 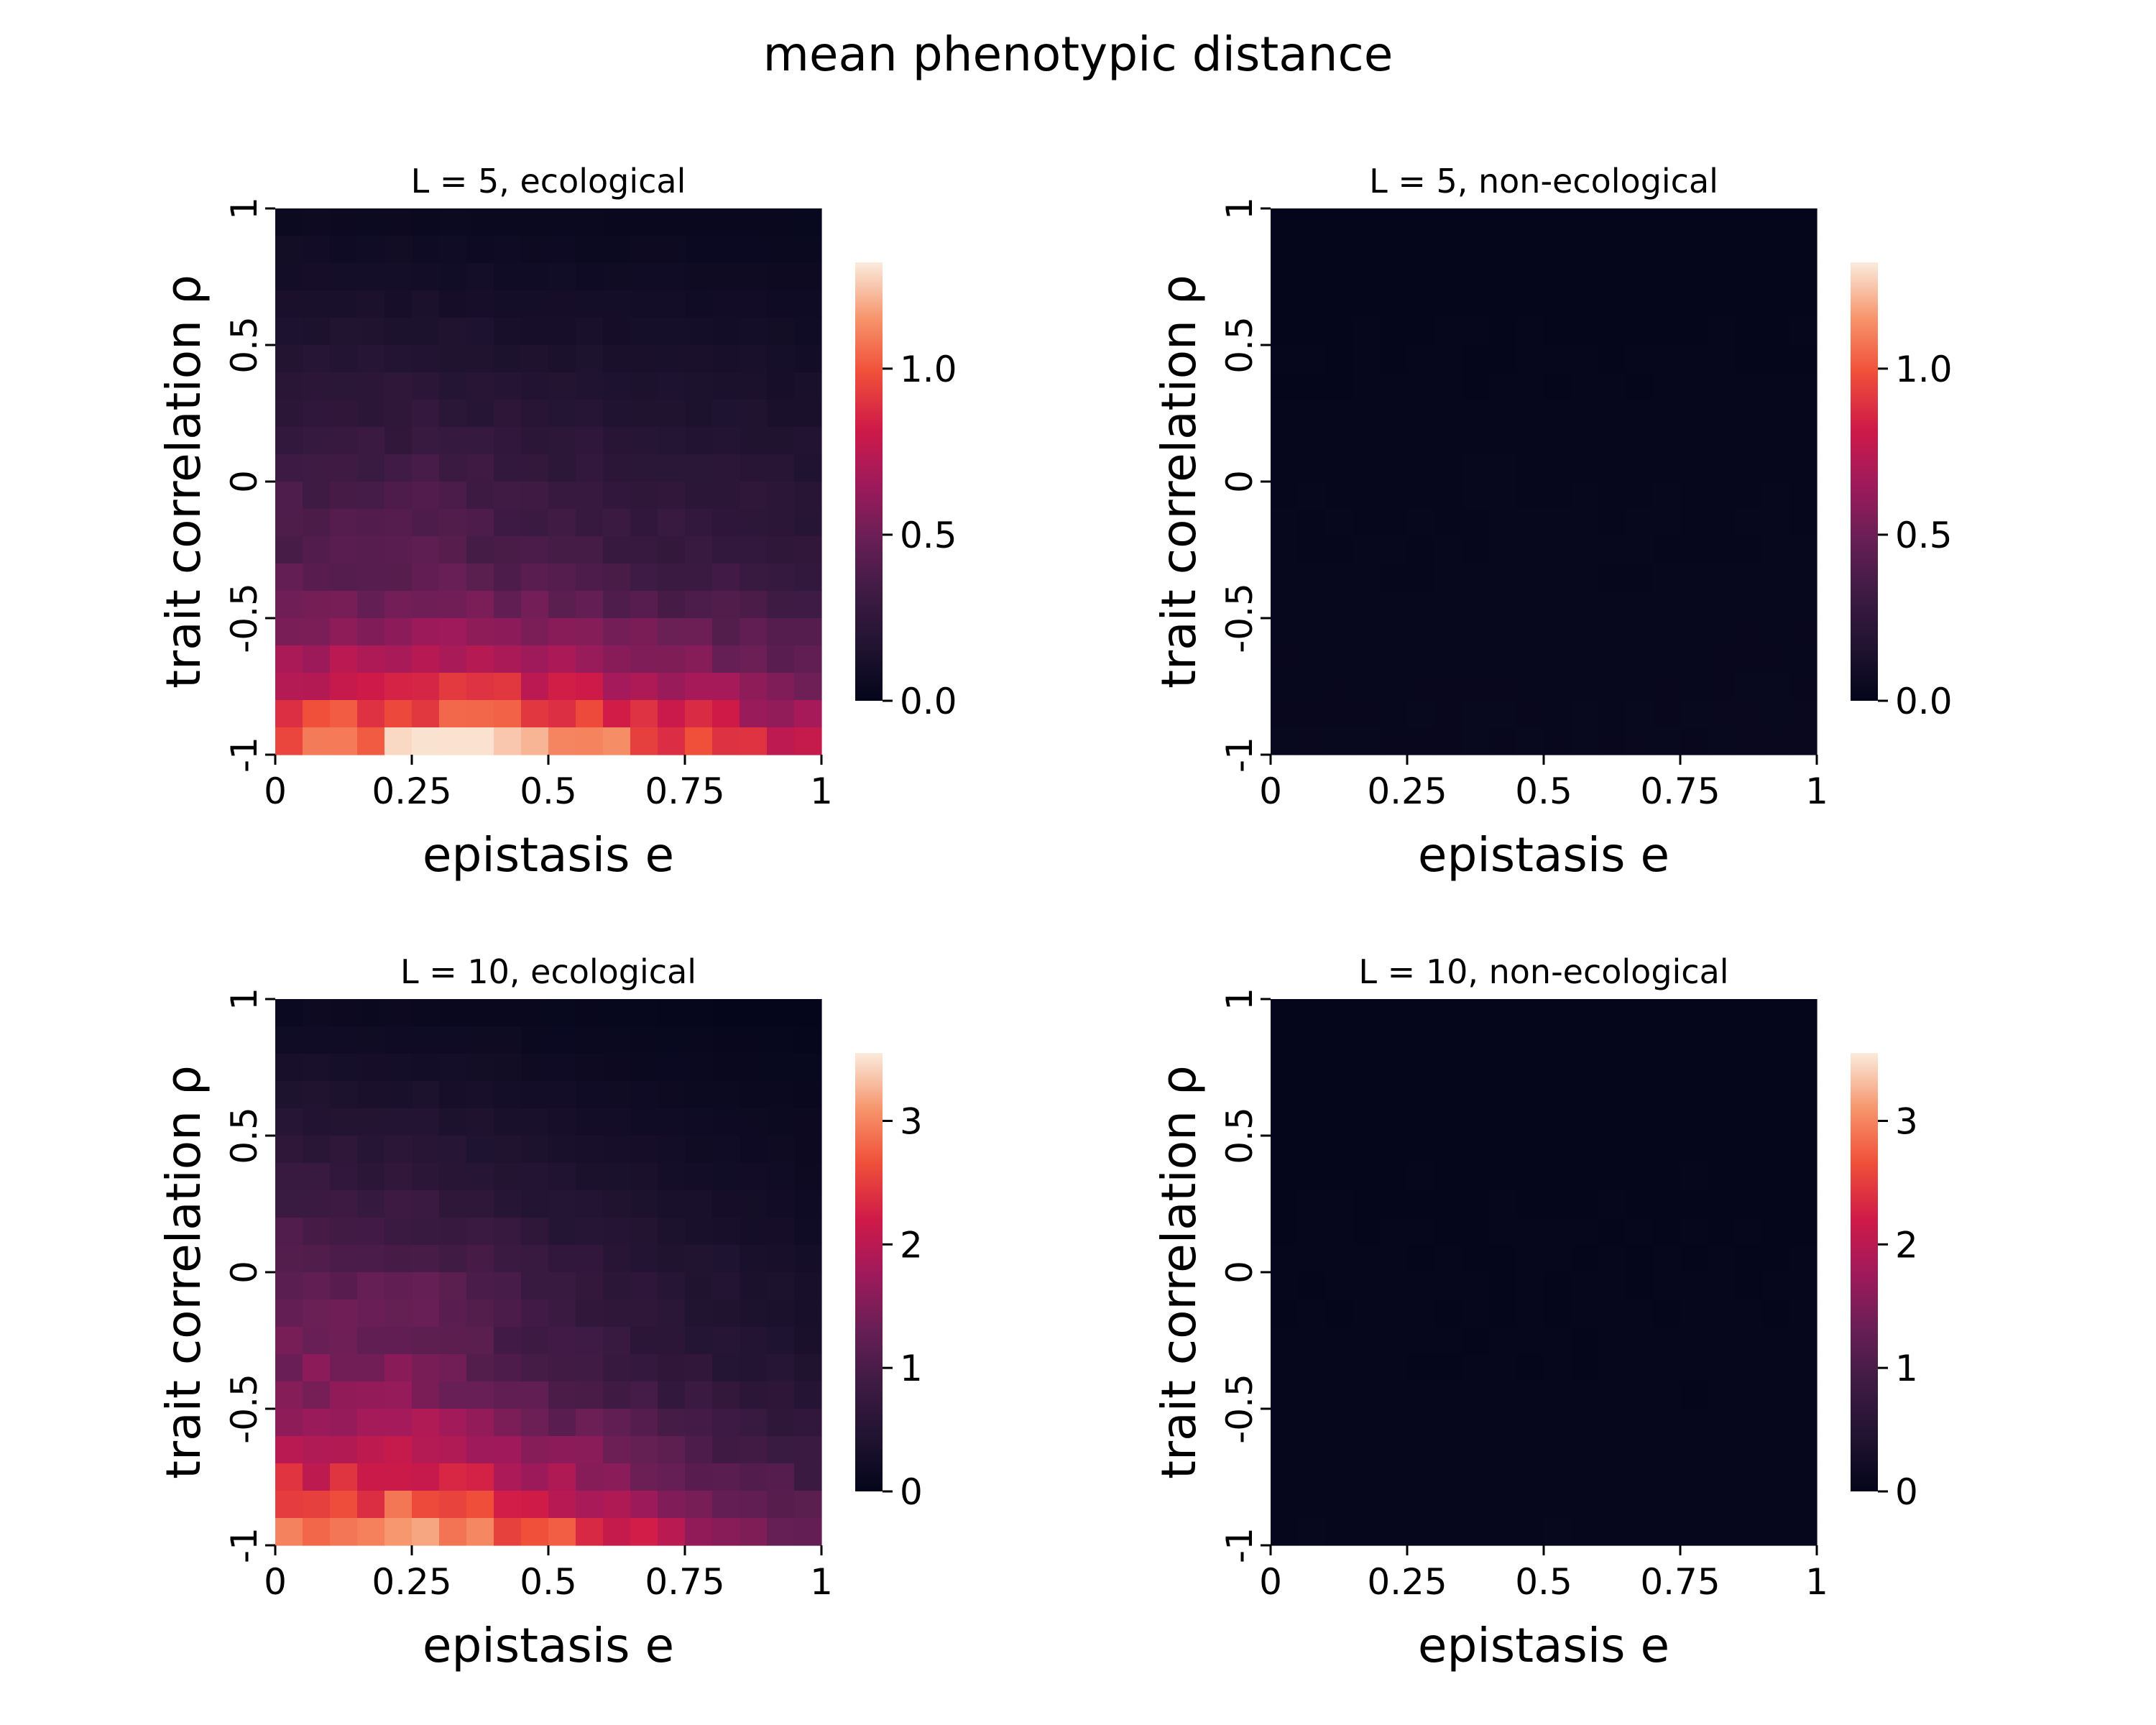 What do you see at coordinates (684, 1582) in the screenshot?
I see `x-tick-label: 0.75` at bounding box center [684, 1582].